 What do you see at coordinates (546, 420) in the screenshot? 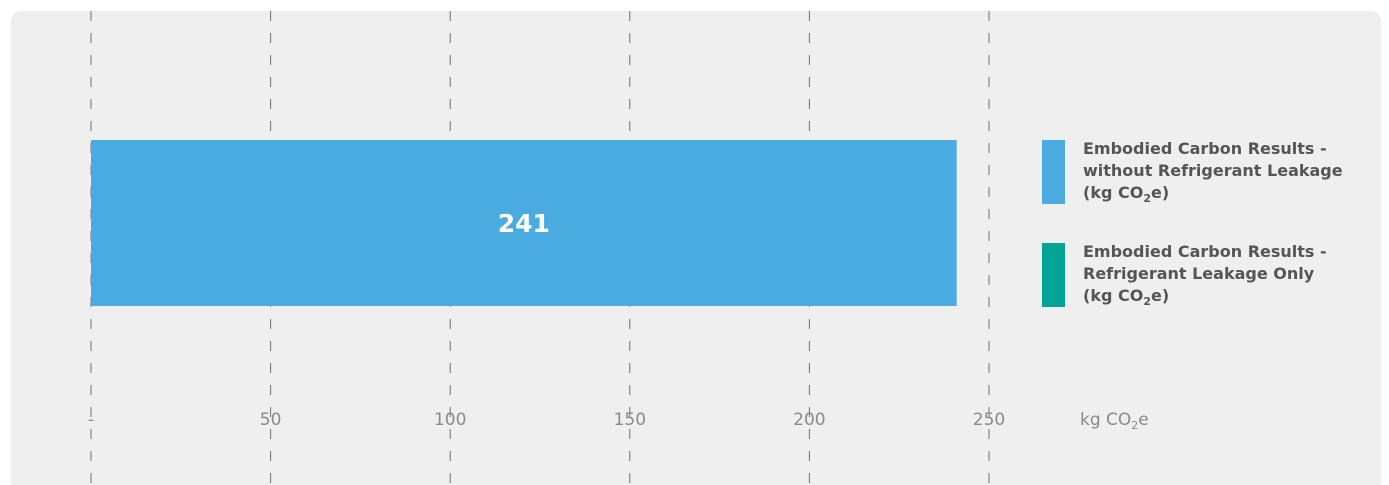
I see `x-axis-ticks: - 50 100 150 200 250` at bounding box center [546, 420].